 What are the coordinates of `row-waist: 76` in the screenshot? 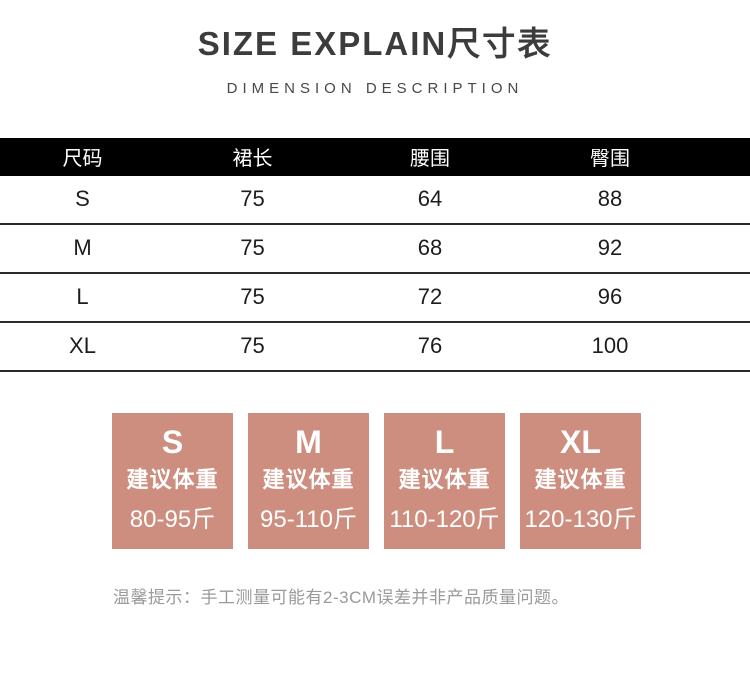 It's located at (430, 346).